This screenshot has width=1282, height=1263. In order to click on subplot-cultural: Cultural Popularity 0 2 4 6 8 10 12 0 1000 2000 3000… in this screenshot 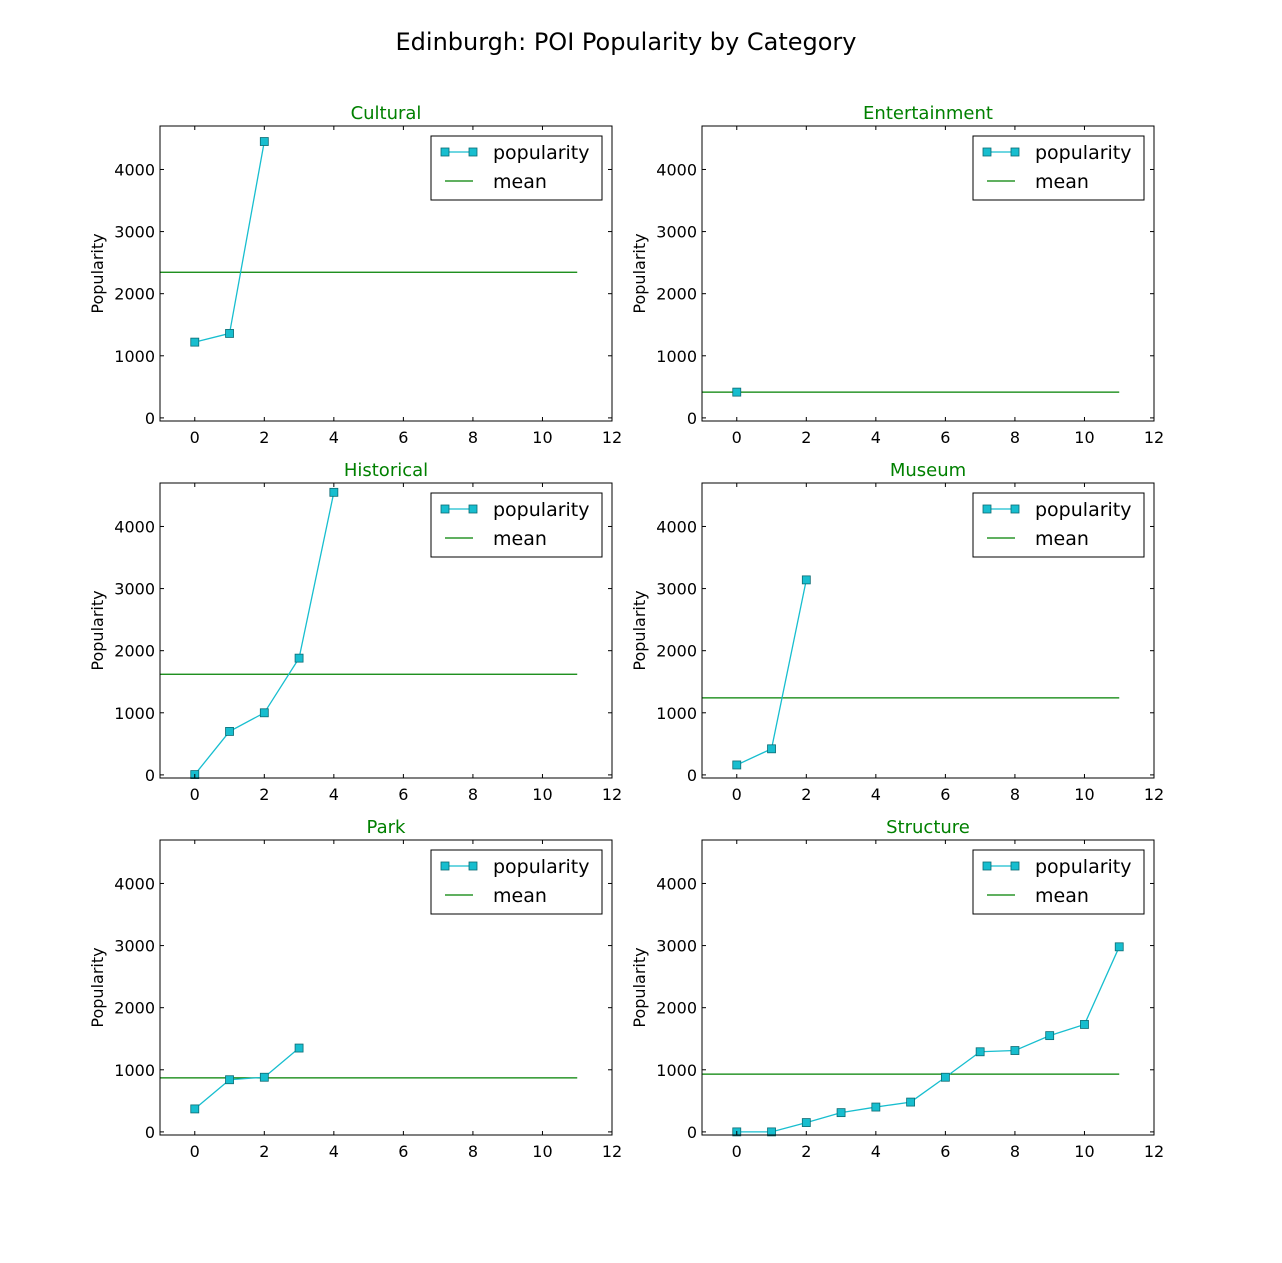, I will do `click(355, 275)`.